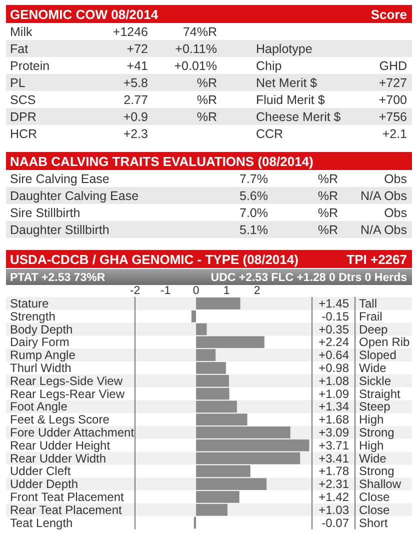  Describe the element at coordinates (270, 134) in the screenshot. I see `text: CCR` at that location.